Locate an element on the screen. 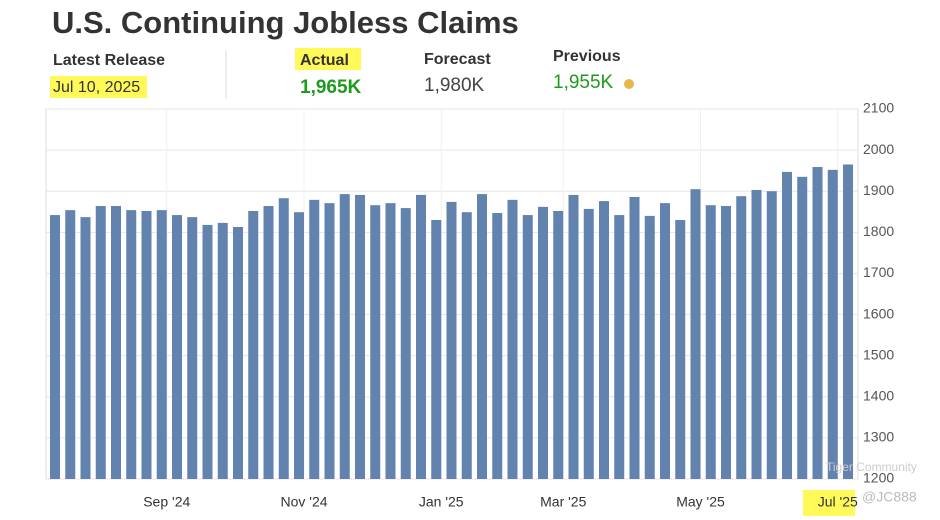 This screenshot has width=940, height=520. release-date: Jul 10, 2025 is located at coordinates (96, 87).